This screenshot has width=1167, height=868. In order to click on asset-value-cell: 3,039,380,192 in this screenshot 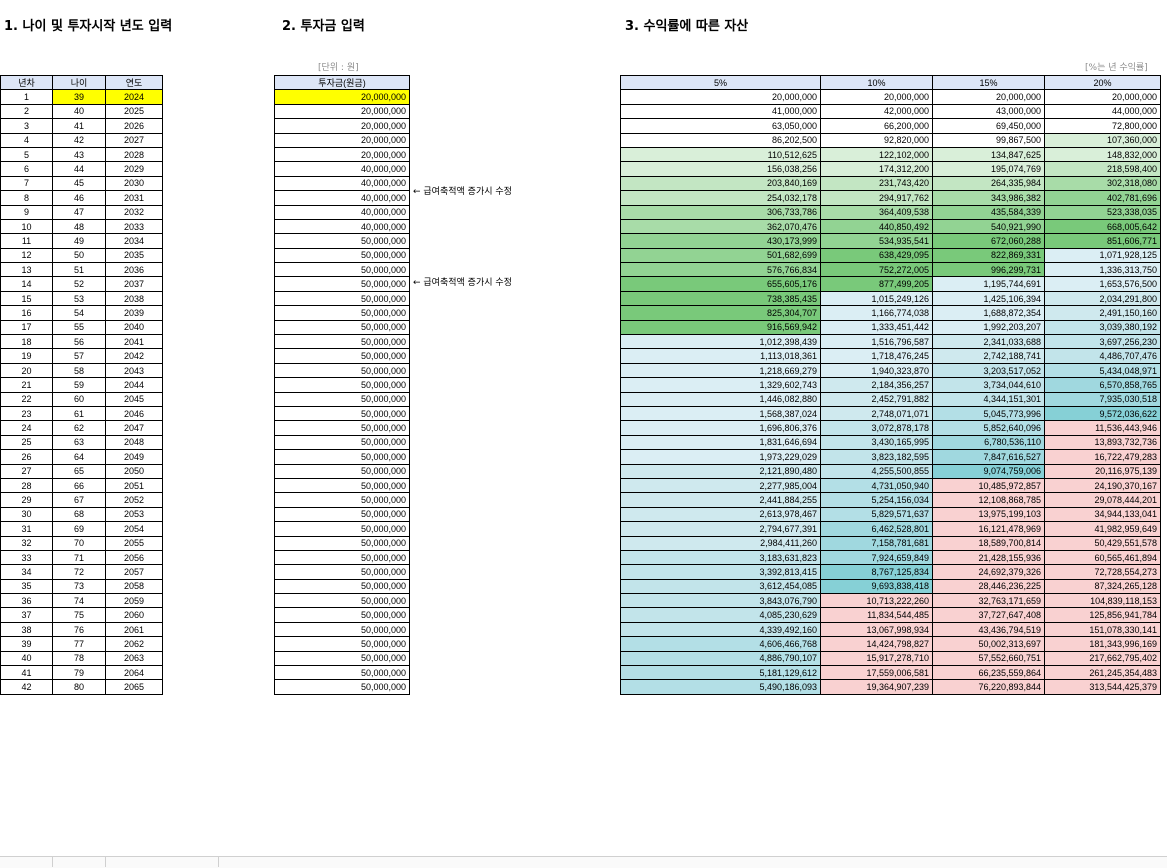, I will do `click(1102, 327)`.